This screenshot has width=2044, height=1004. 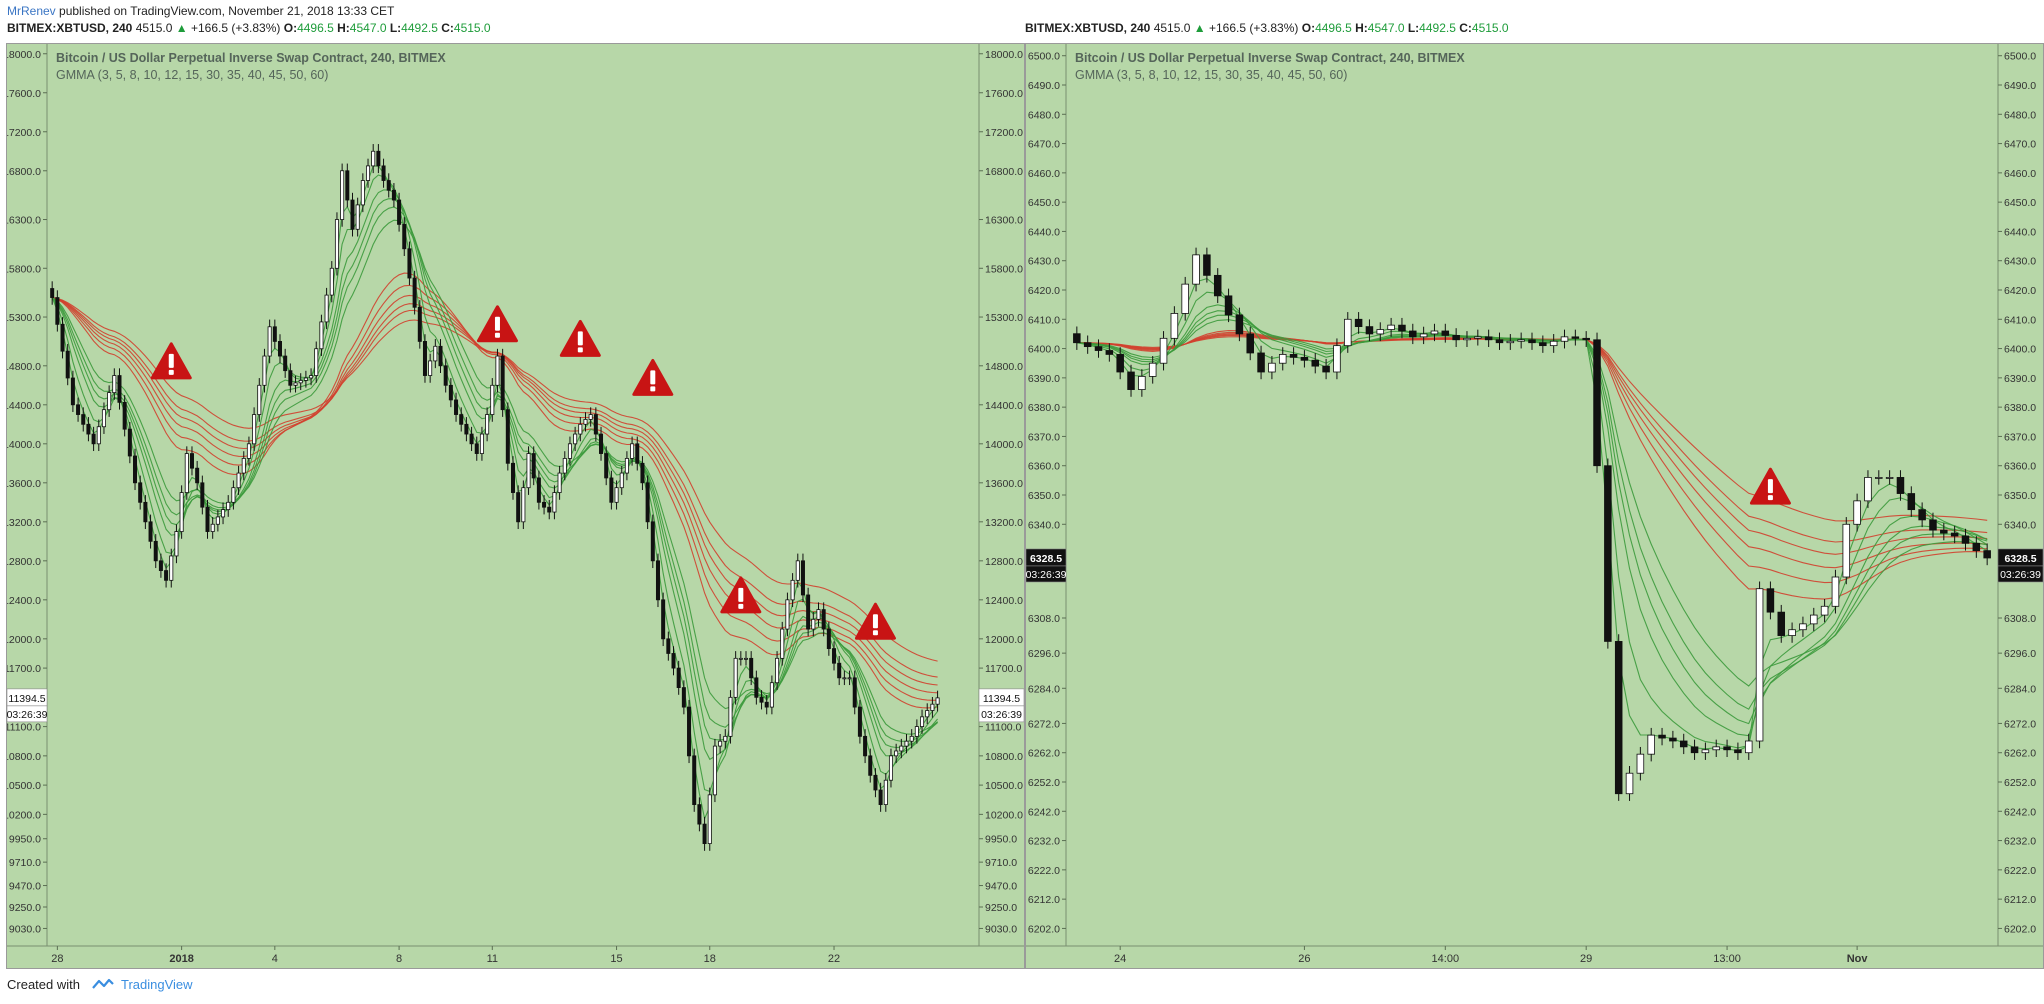 What do you see at coordinates (1044, 232) in the screenshot?
I see `y-tick-label-left: 6440.0` at bounding box center [1044, 232].